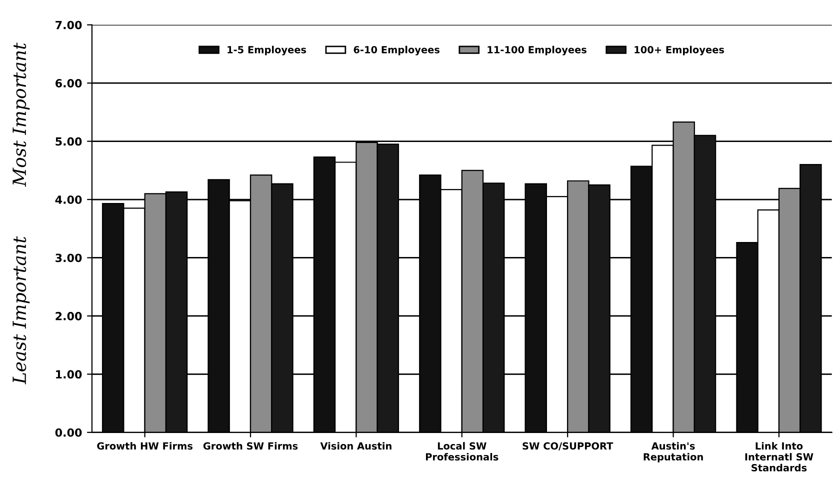  What do you see at coordinates (679, 51) in the screenshot?
I see `legend-label: 100+ Employees` at bounding box center [679, 51].